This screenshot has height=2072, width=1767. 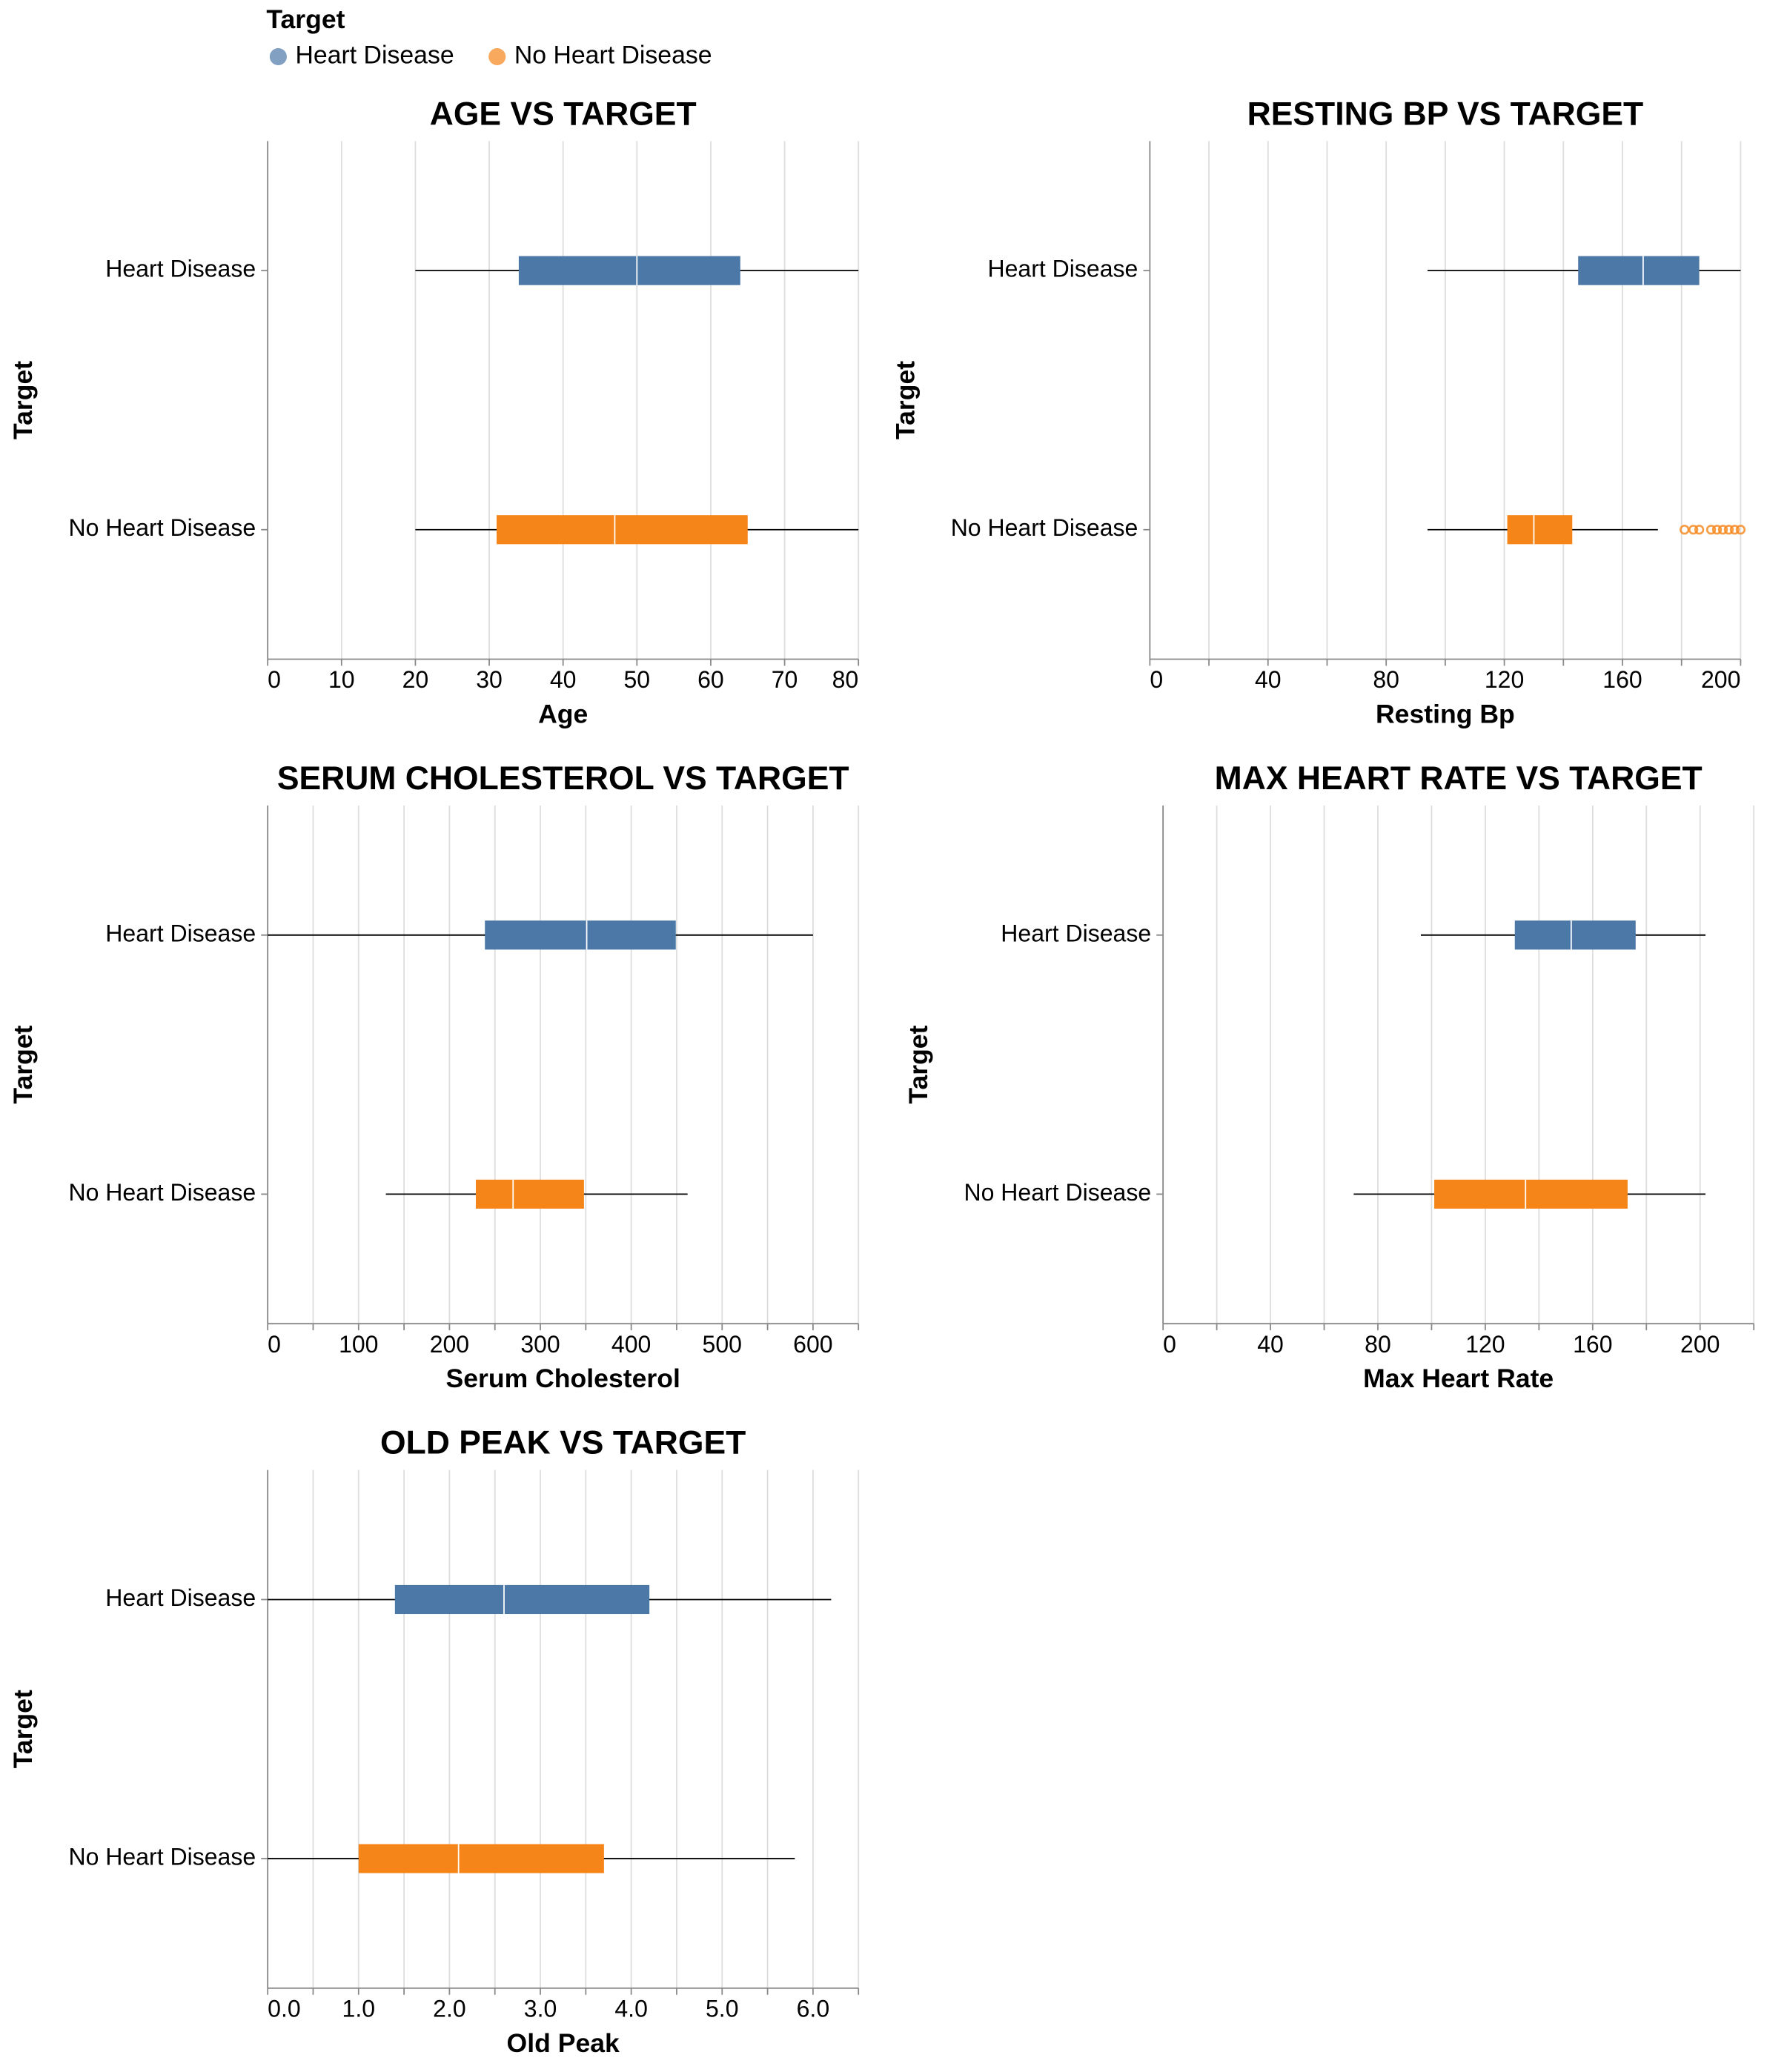 What do you see at coordinates (723, 2009) in the screenshot?
I see `x-tick-label: 5.0` at bounding box center [723, 2009].